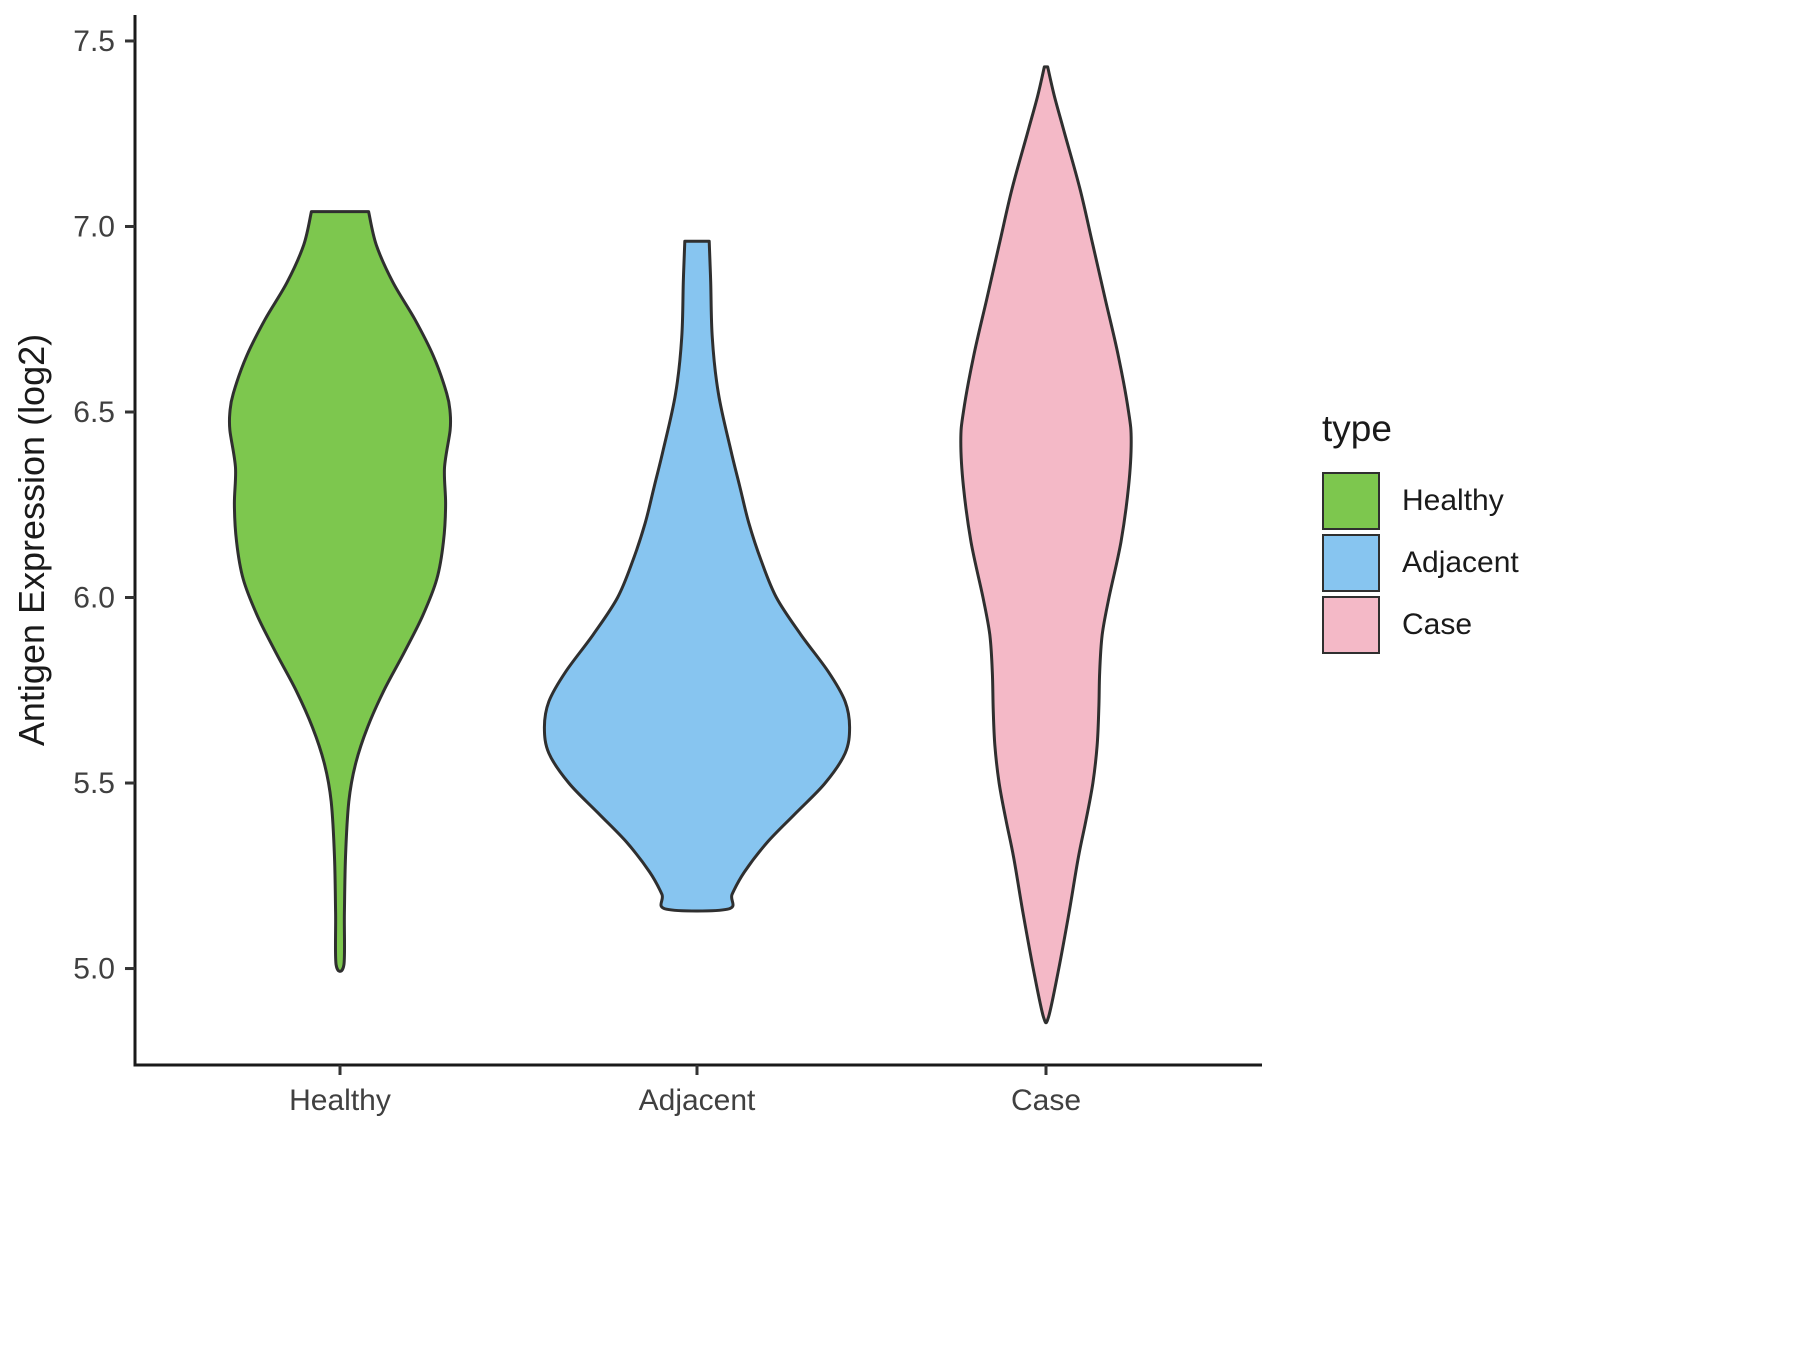  I want to click on violin-adjacent, so click(697, 576).